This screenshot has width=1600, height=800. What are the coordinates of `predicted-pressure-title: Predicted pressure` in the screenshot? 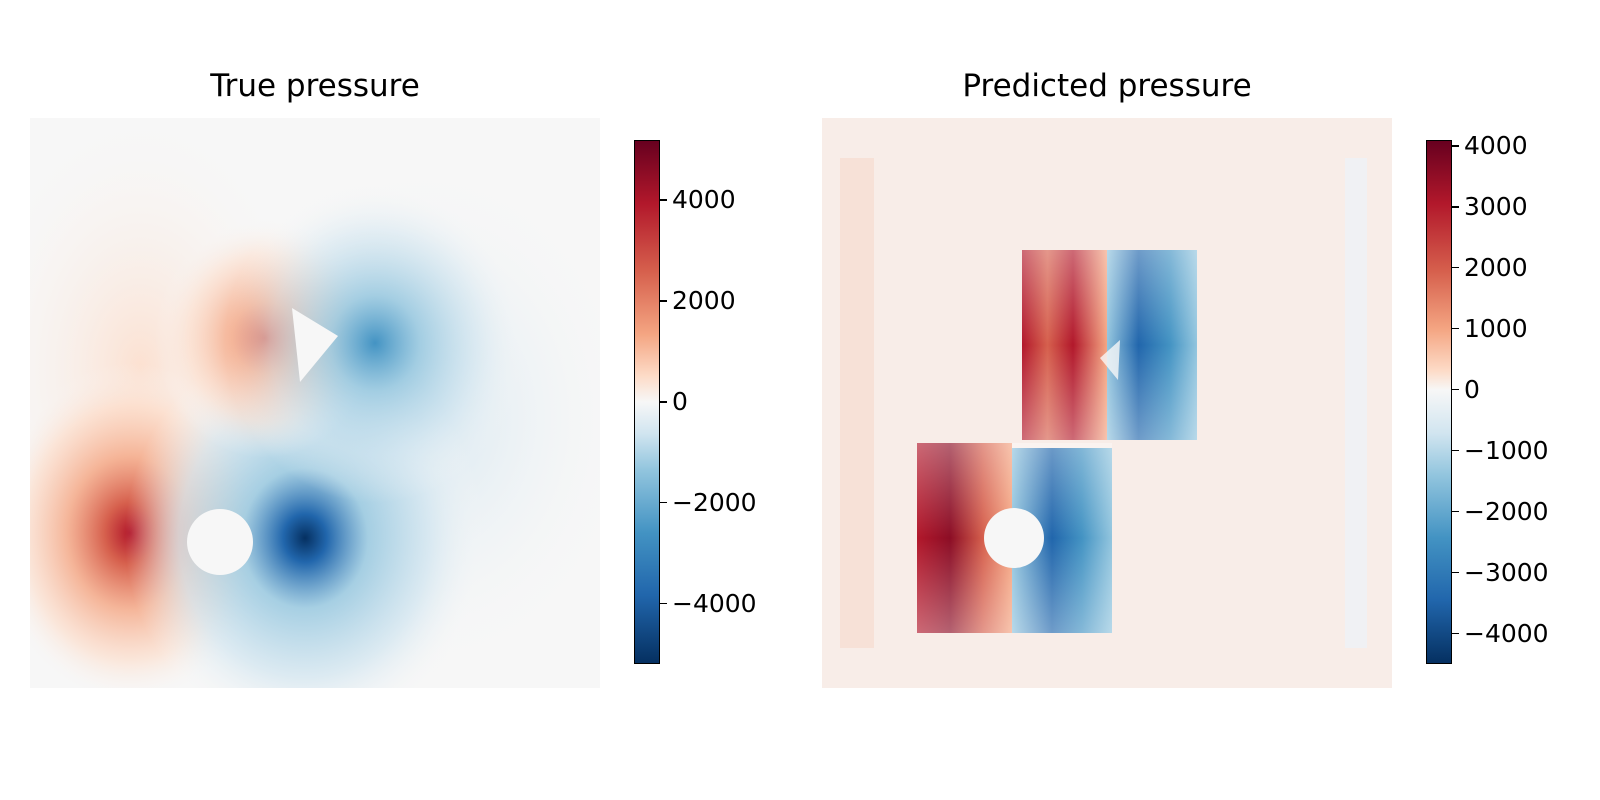 It's located at (1107, 86).